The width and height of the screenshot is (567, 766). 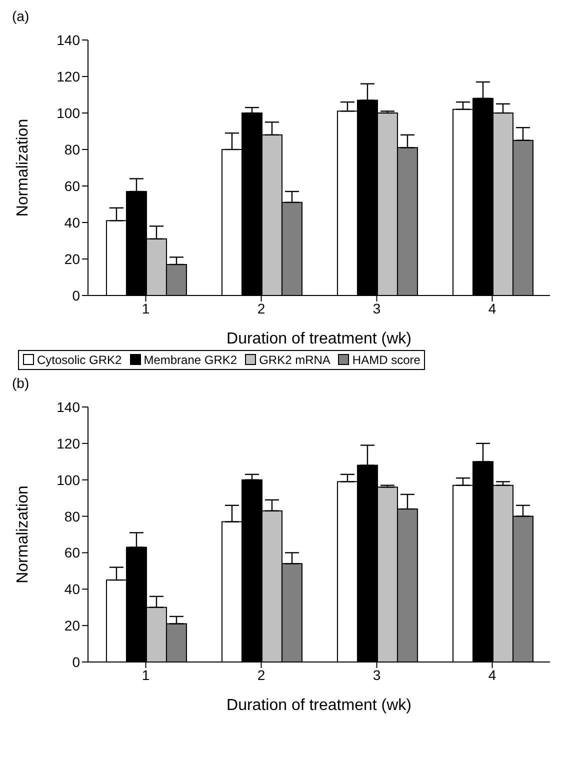 What do you see at coordinates (294, 359) in the screenshot?
I see `legend-label: GRK2 mRNA` at bounding box center [294, 359].